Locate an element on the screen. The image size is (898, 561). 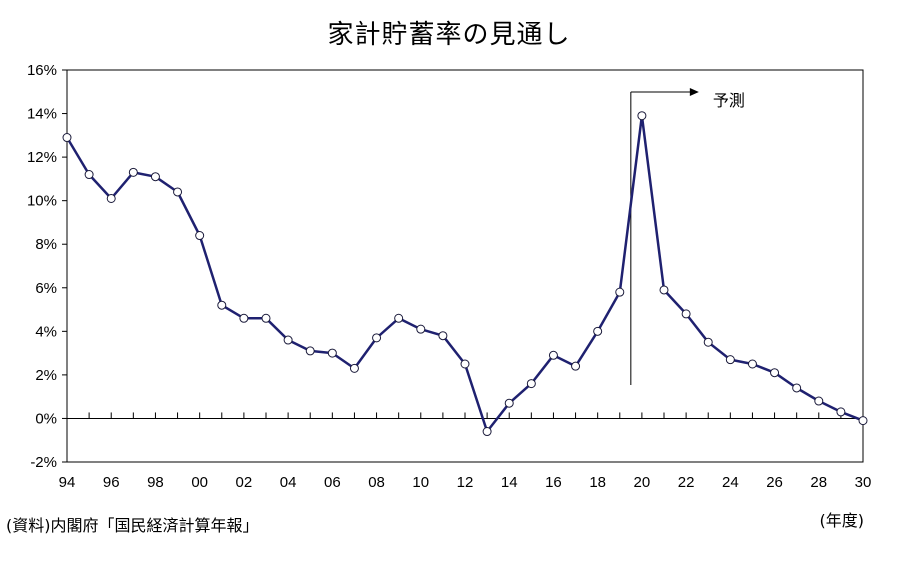
x-tick-label: 08 is located at coordinates (376, 482).